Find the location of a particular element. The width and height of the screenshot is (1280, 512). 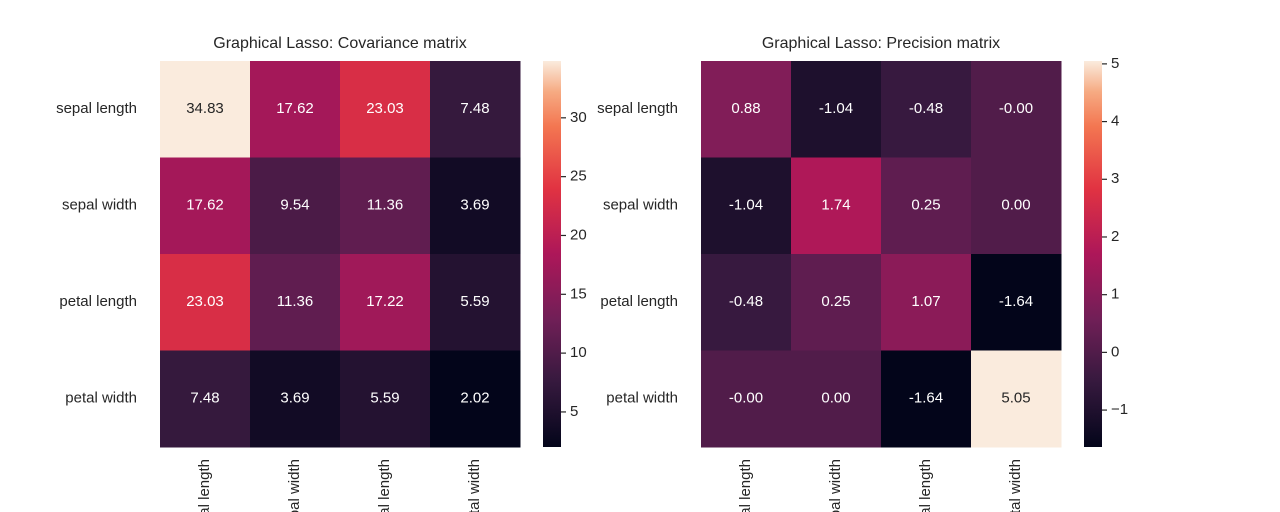

cell-label: 17.22 is located at coordinates (385, 301).